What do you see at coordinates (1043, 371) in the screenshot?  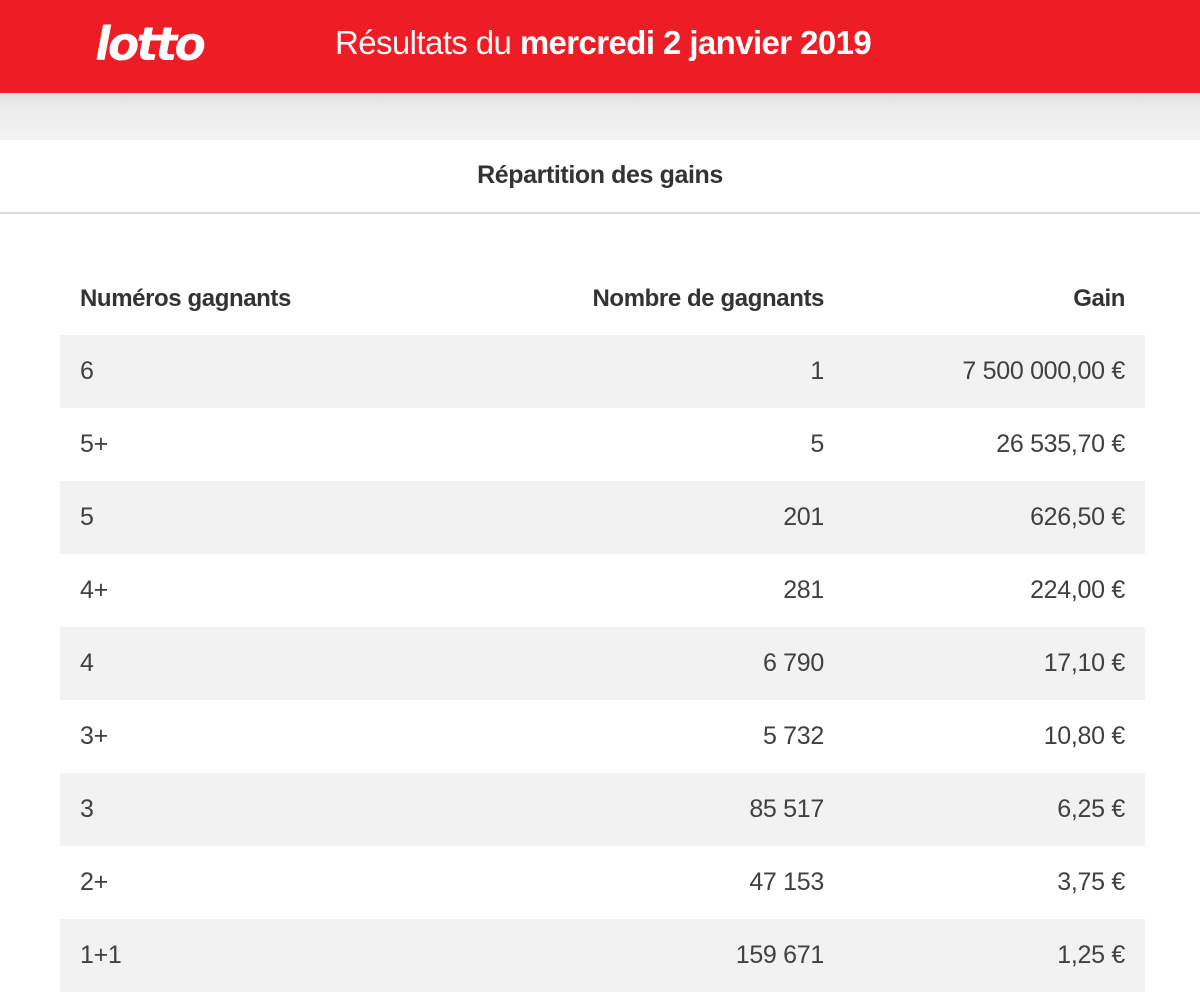 I see `cell-gain: 7 500 000,00 €` at bounding box center [1043, 371].